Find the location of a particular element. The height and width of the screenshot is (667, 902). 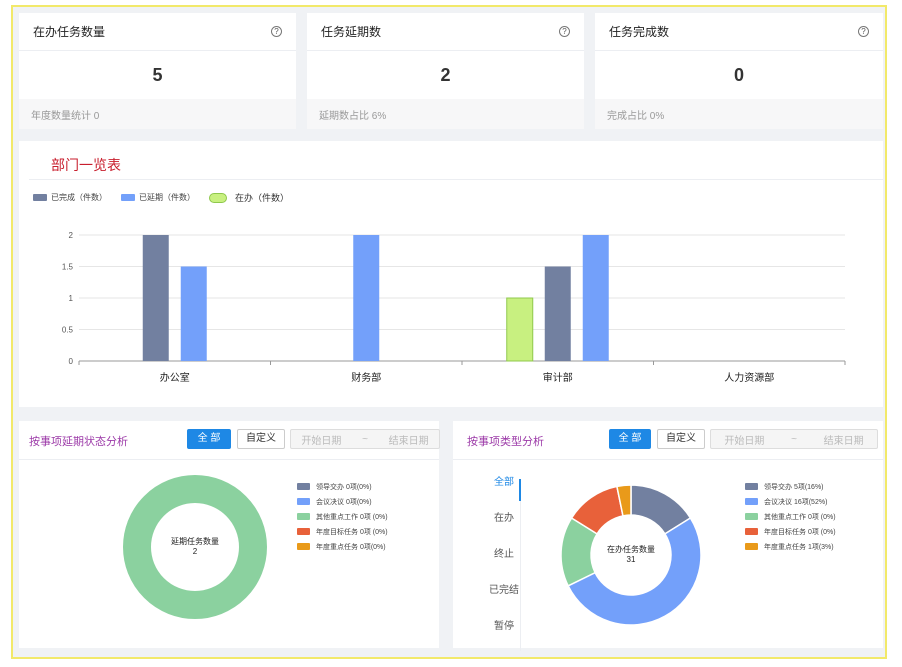

panel-title: 按事项延期状态分析 is located at coordinates (78, 442).